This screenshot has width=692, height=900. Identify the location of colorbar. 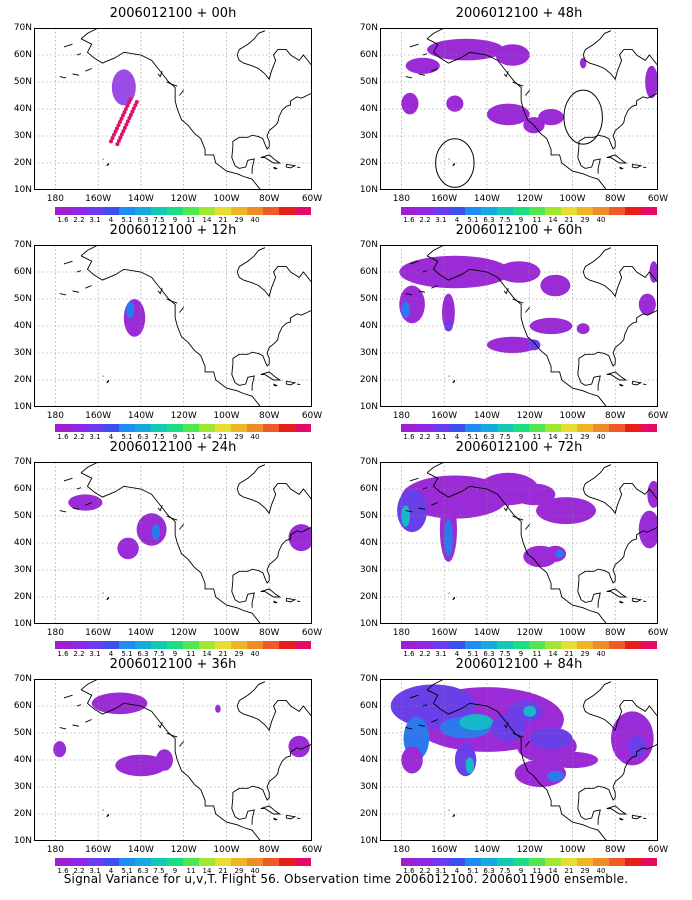
(529, 645).